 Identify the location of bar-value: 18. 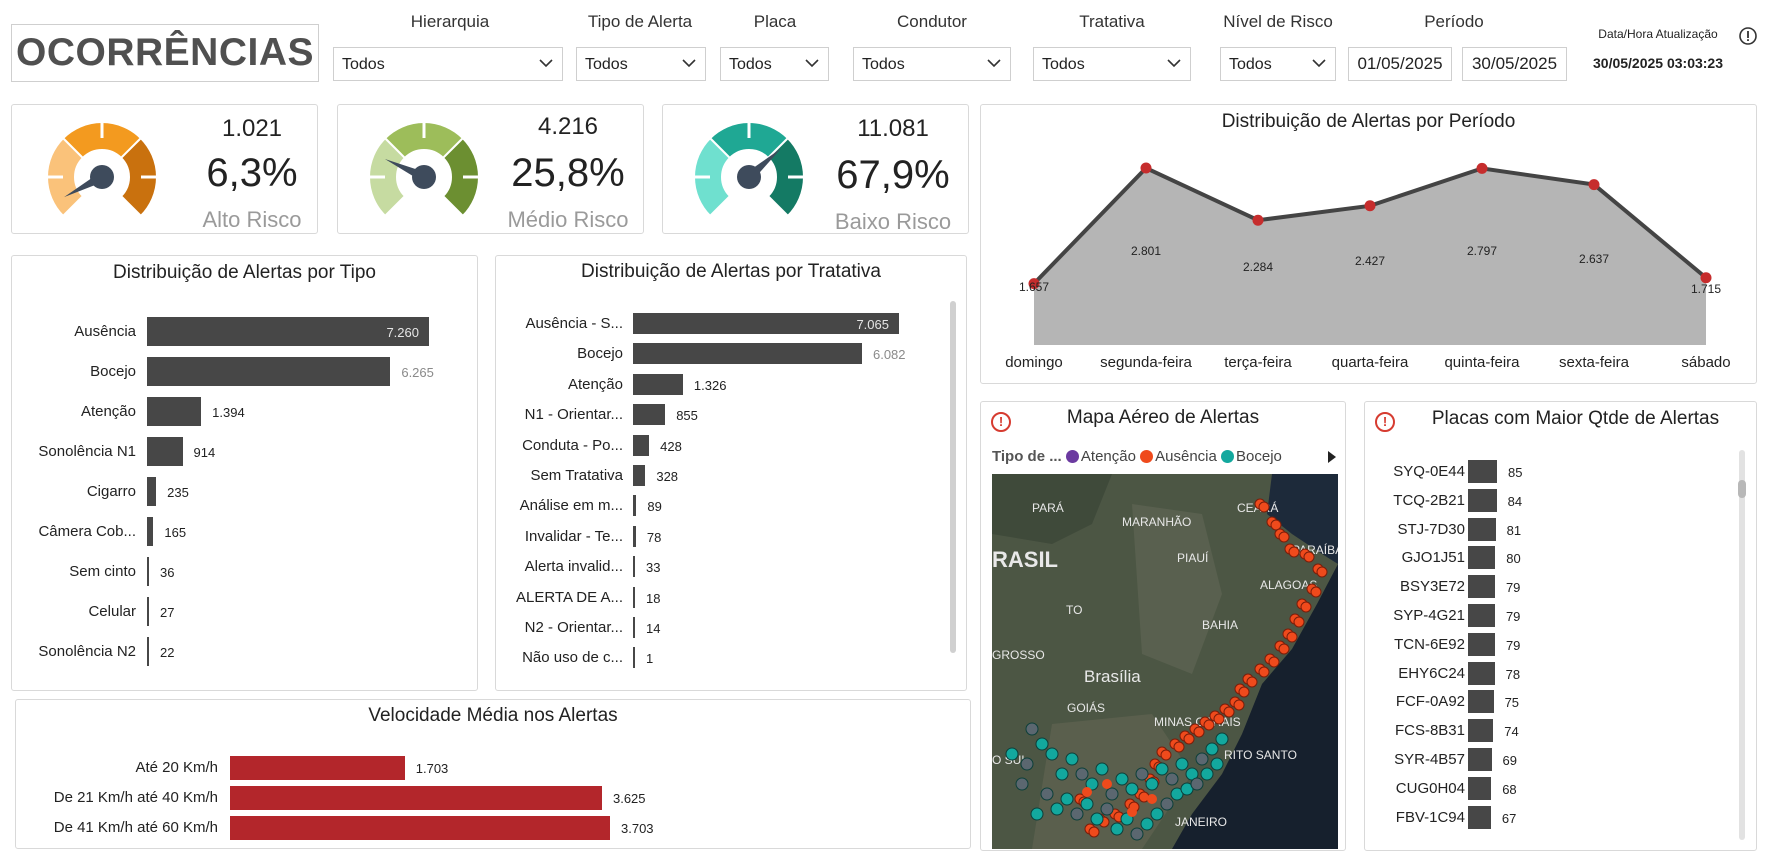
(653, 598).